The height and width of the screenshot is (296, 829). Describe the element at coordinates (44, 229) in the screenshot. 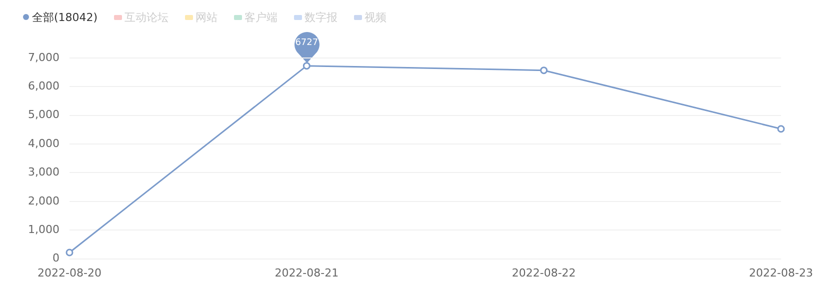

I see `y-tick-label: 1,000` at that location.